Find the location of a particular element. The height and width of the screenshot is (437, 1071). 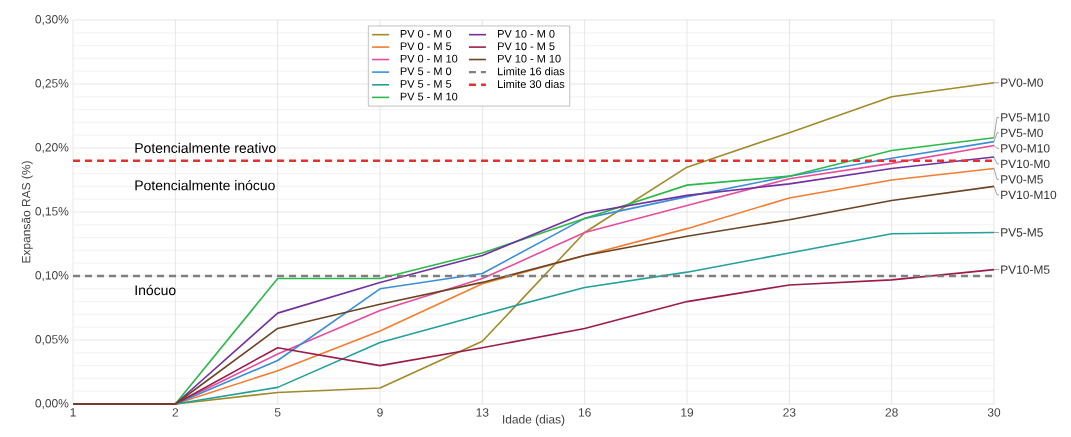

x-tick-label: 30 is located at coordinates (994, 412).